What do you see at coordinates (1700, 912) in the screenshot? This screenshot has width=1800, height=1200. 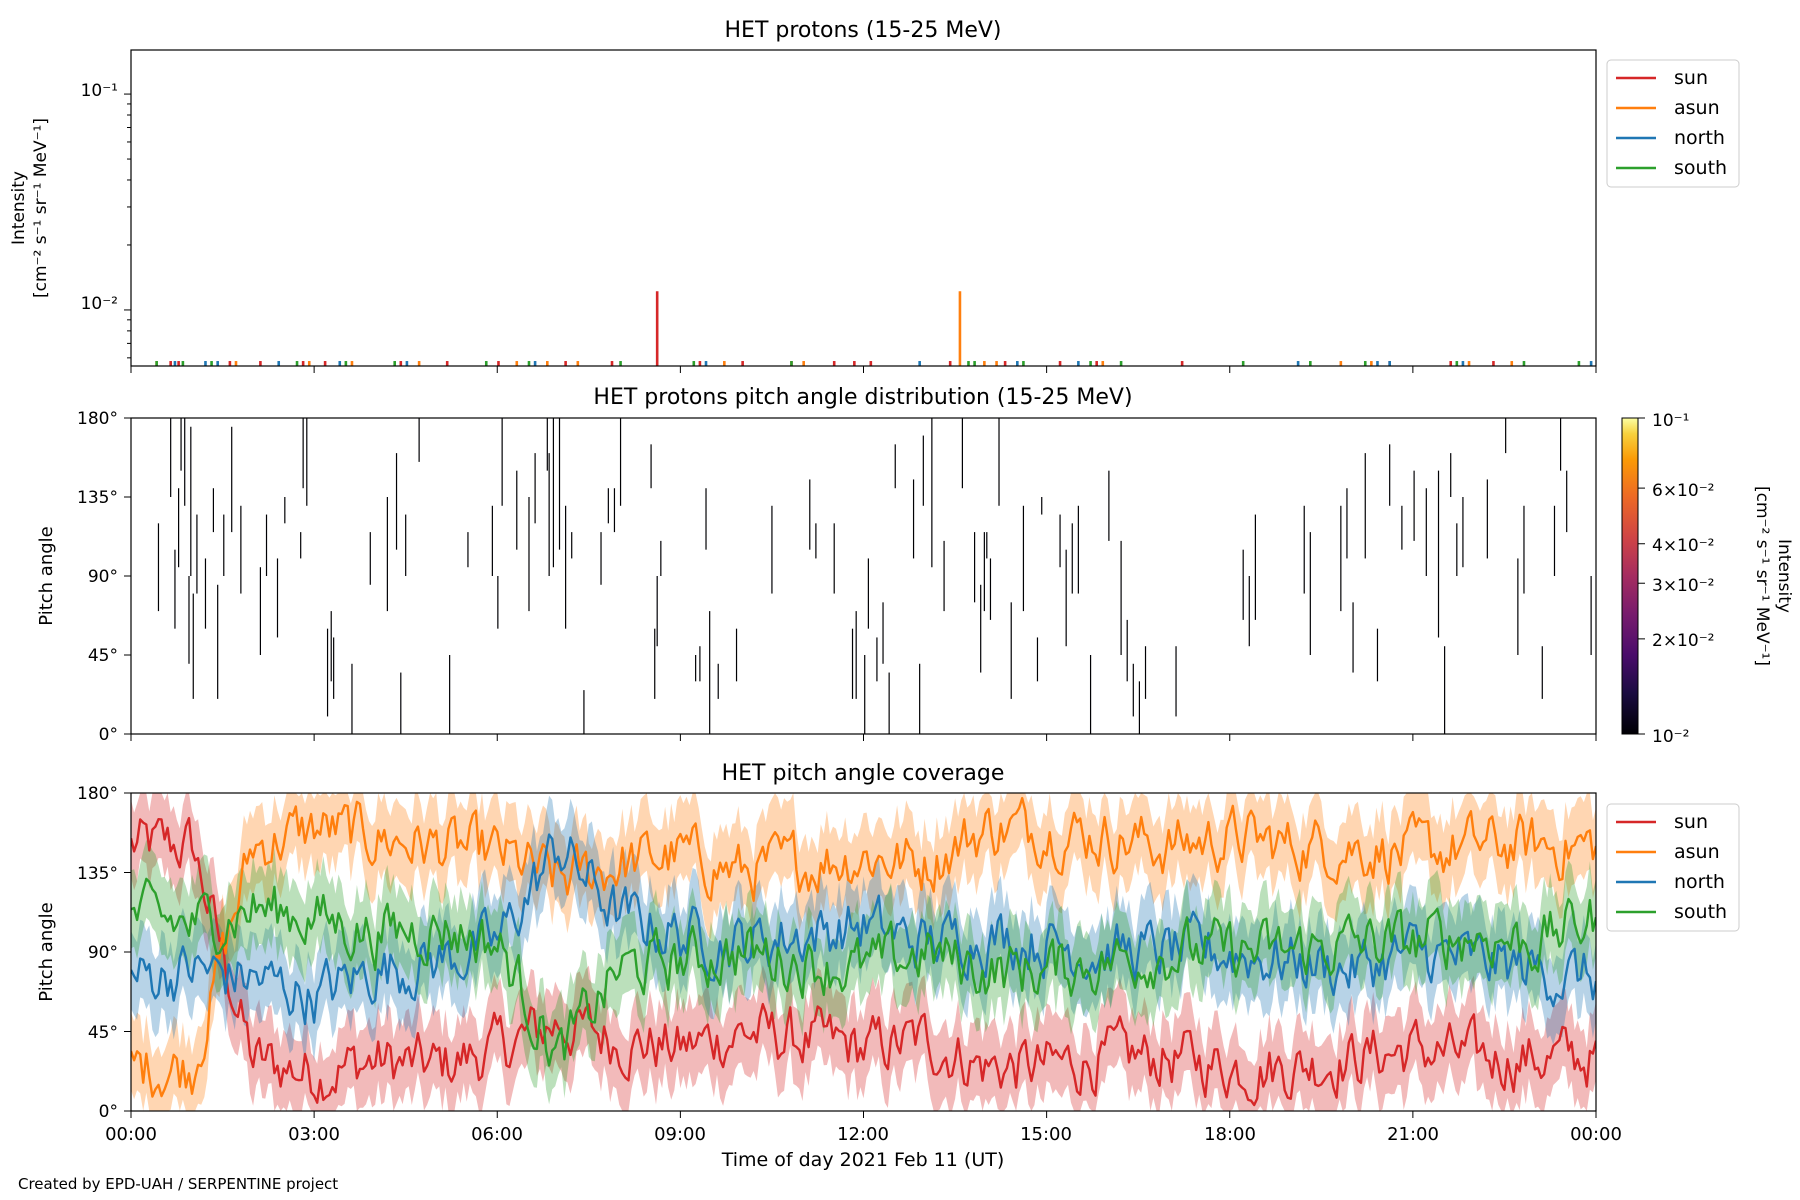 I see `legend3-south-label: south` at bounding box center [1700, 912].